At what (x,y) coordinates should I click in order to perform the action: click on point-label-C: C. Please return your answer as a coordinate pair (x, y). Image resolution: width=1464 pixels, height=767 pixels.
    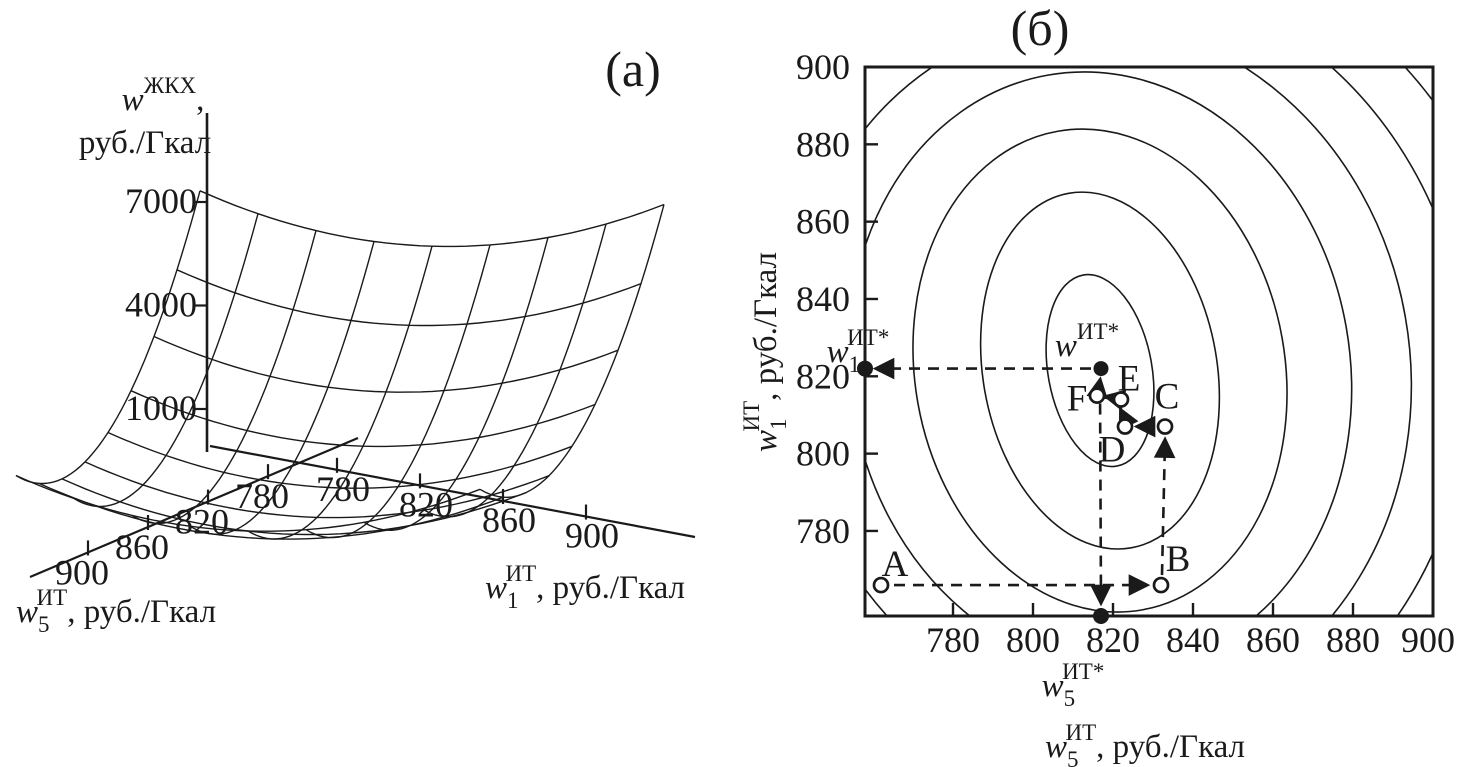
    Looking at the image, I should click on (1167, 397).